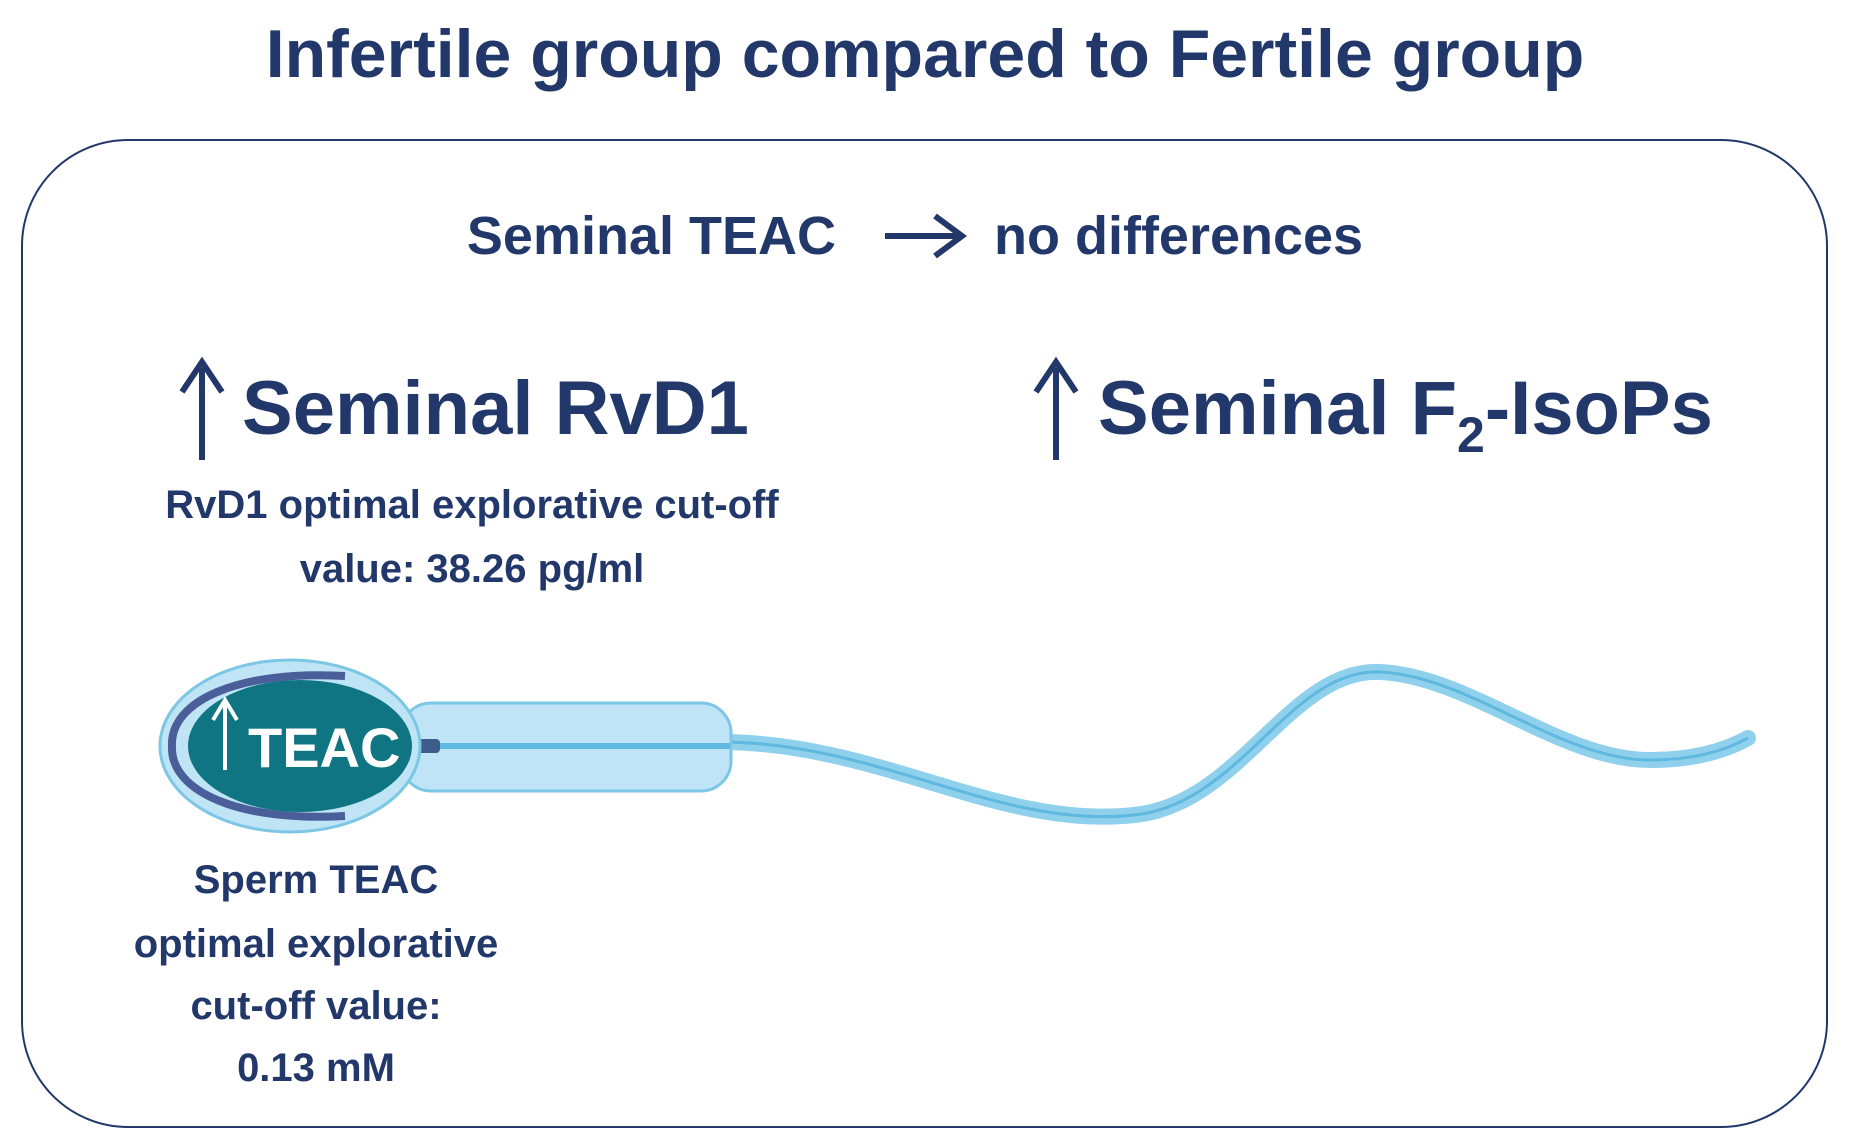 This screenshot has height=1148, width=1851. What do you see at coordinates (1471, 435) in the screenshot?
I see `subscript: 2` at bounding box center [1471, 435].